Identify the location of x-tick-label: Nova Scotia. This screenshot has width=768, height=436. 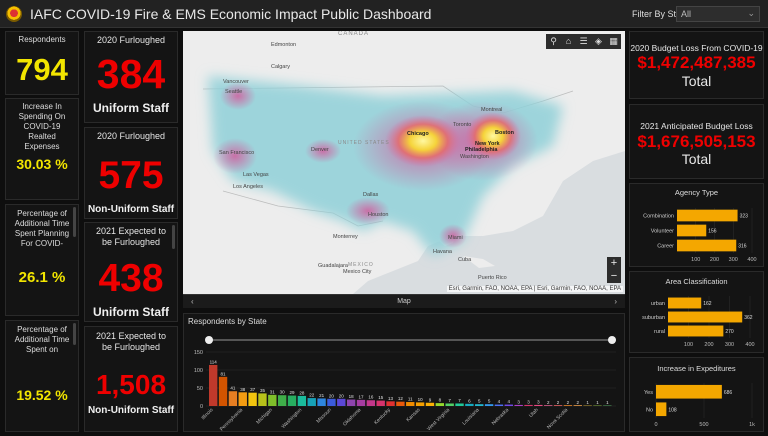
(557, 418).